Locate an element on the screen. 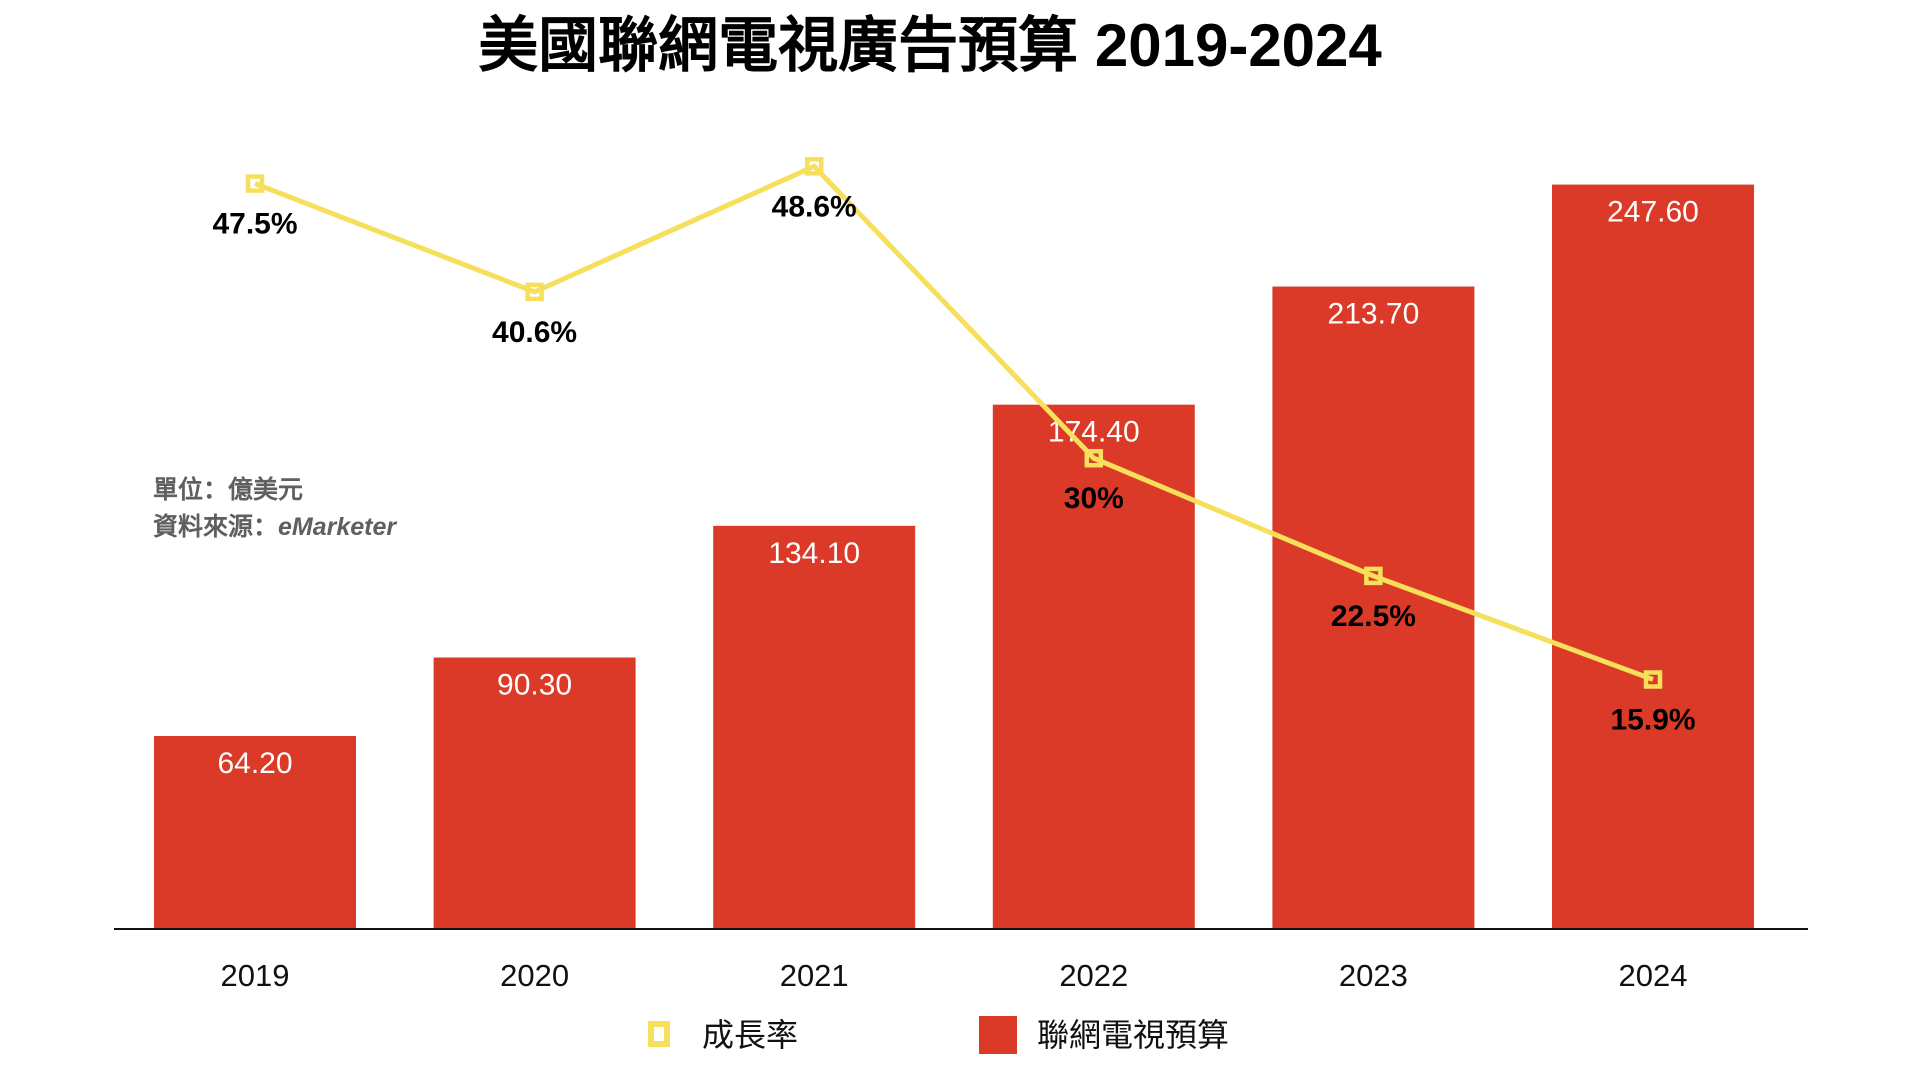  growth-rate-label-2021: 48.6% is located at coordinates (814, 206).